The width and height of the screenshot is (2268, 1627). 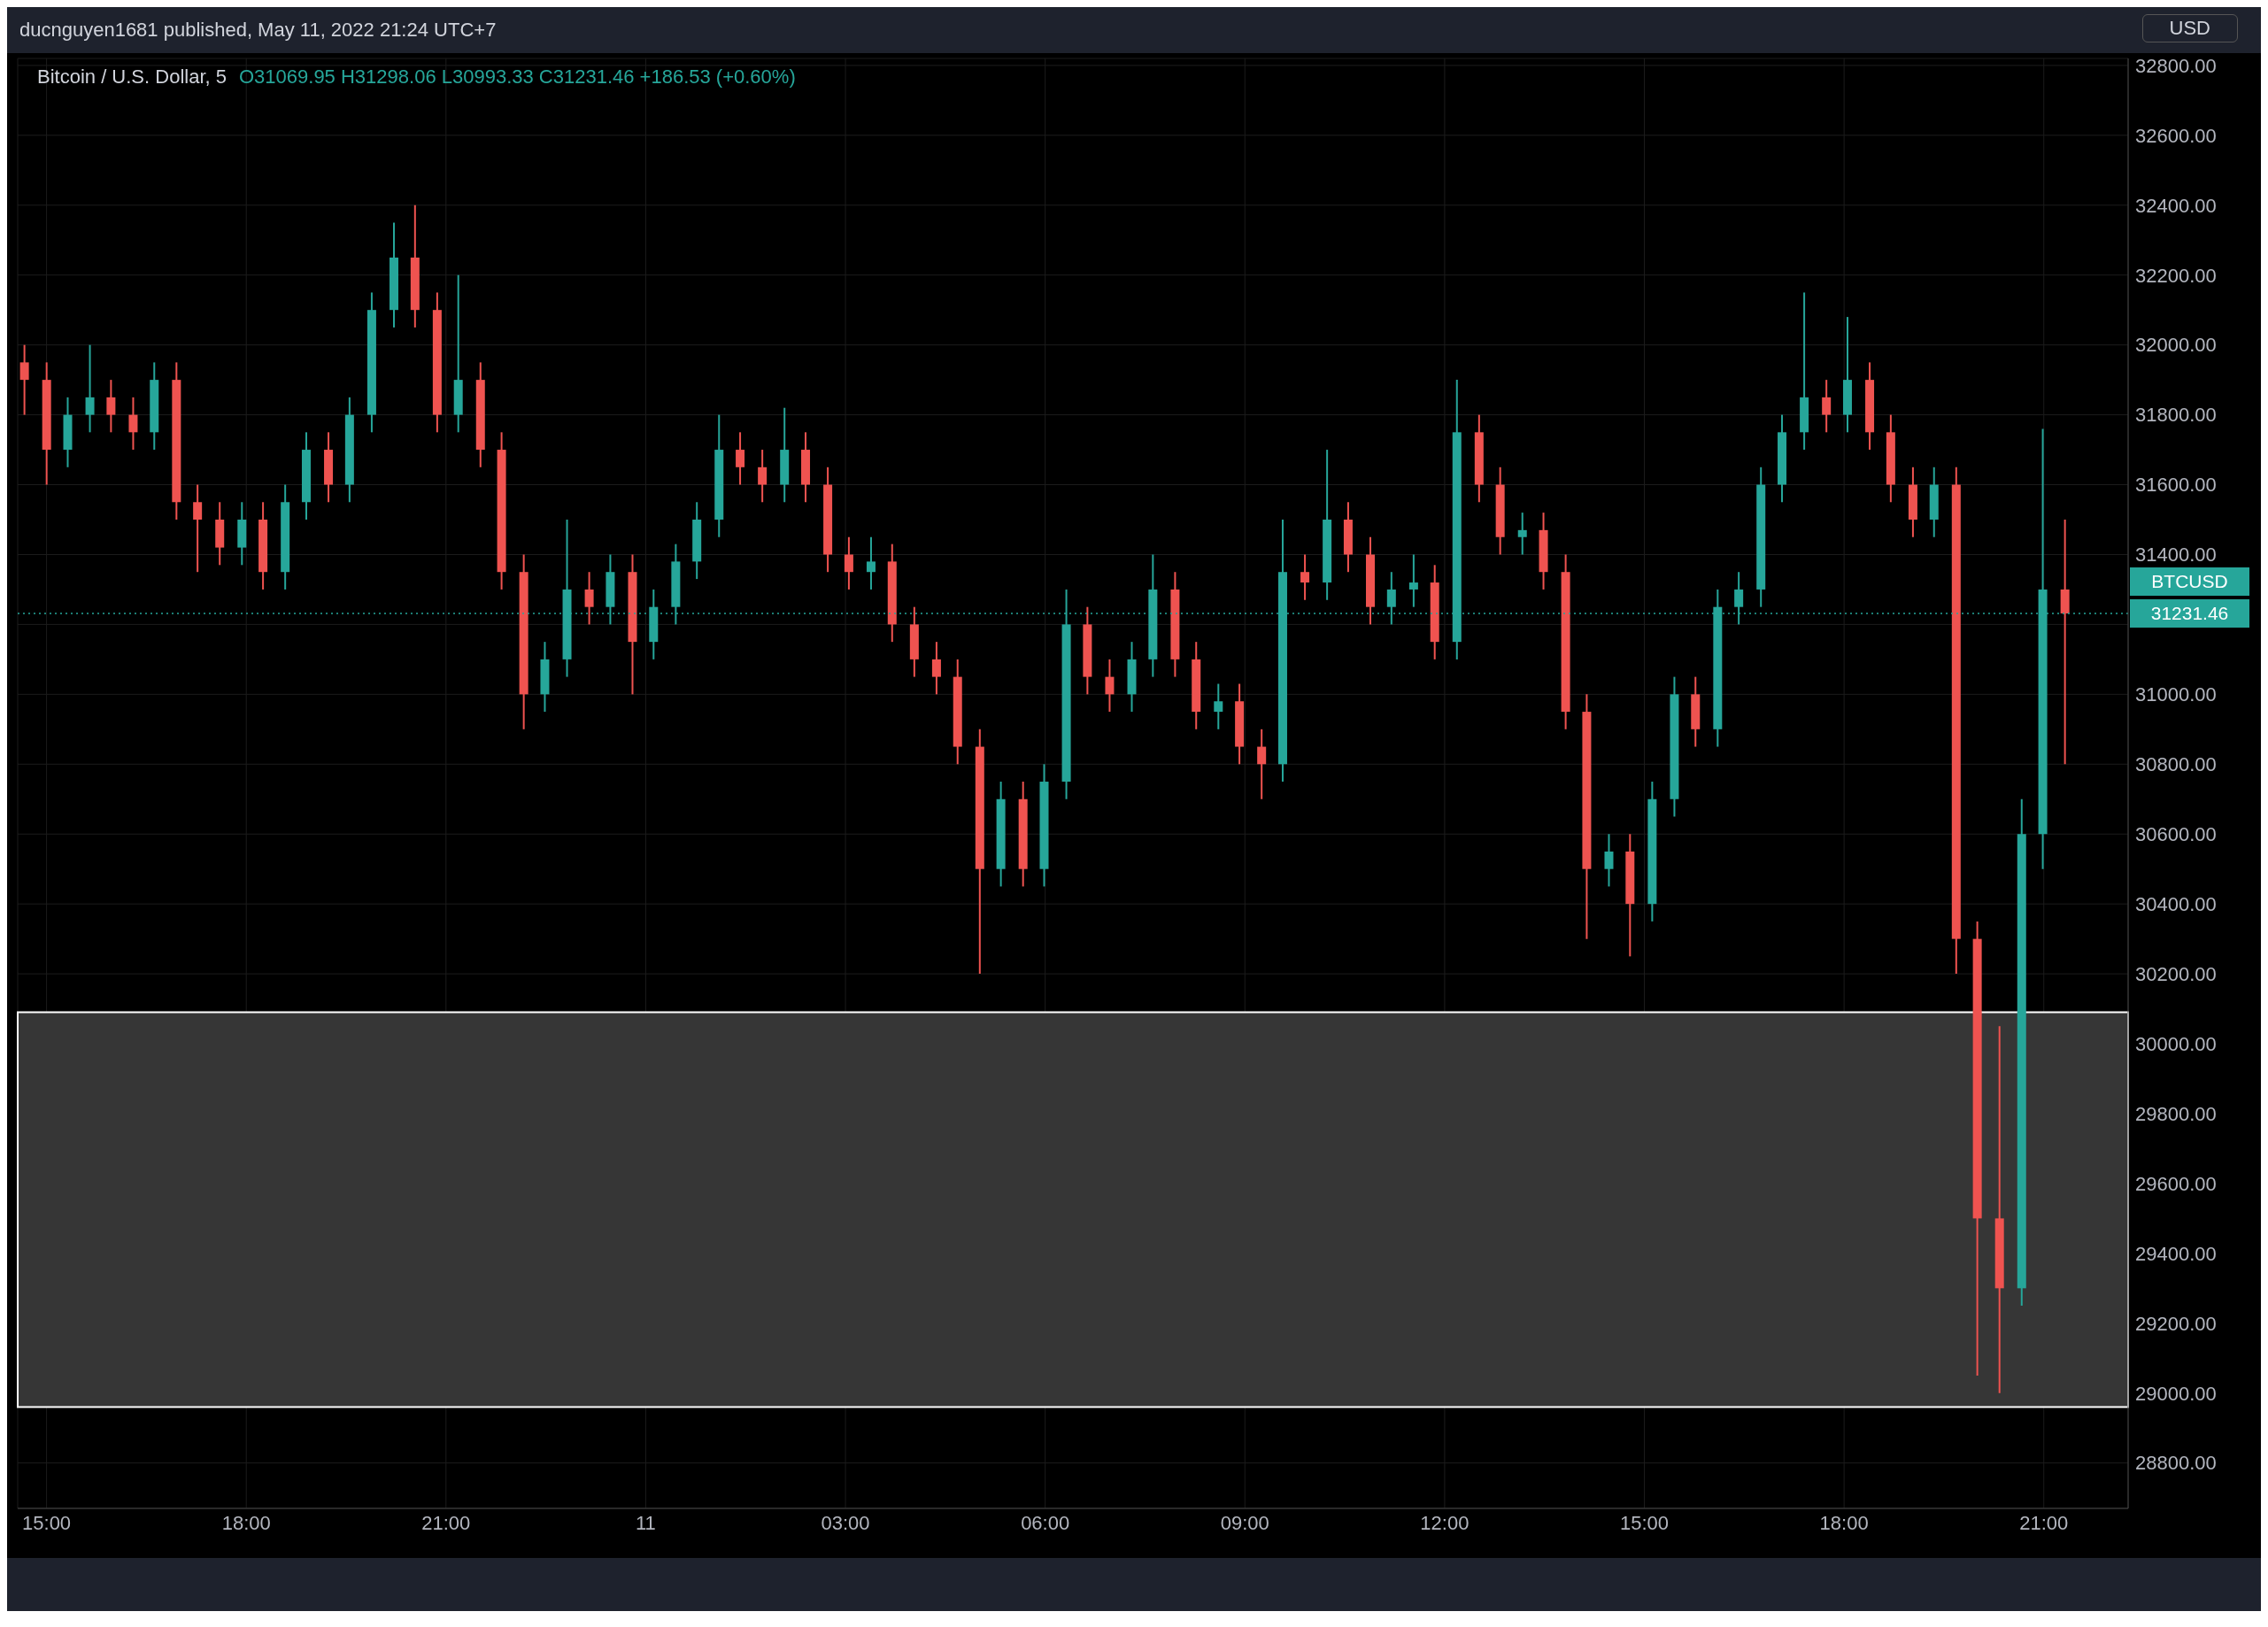 I want to click on text: ducnguyen1681 published, May 11, 2022 21:24 UTC+7, so click(x=258, y=30).